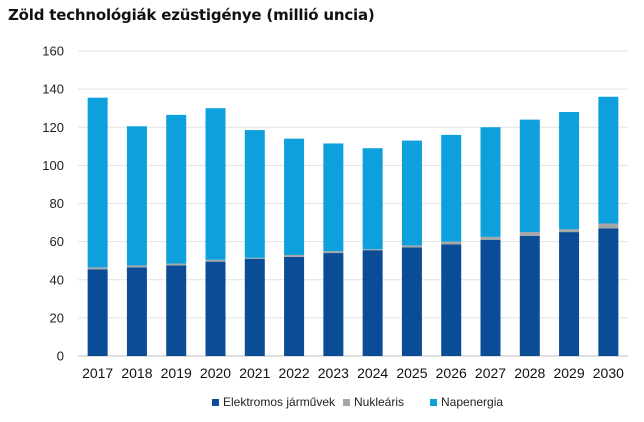 This screenshot has width=644, height=422. Describe the element at coordinates (333, 373) in the screenshot. I see `x-tick-label: 2023` at that location.